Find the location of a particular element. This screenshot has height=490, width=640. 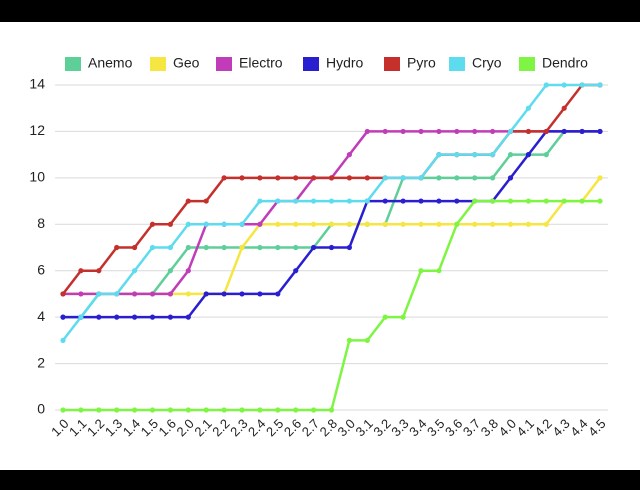

y-tick-label: 2 is located at coordinates (41, 362).